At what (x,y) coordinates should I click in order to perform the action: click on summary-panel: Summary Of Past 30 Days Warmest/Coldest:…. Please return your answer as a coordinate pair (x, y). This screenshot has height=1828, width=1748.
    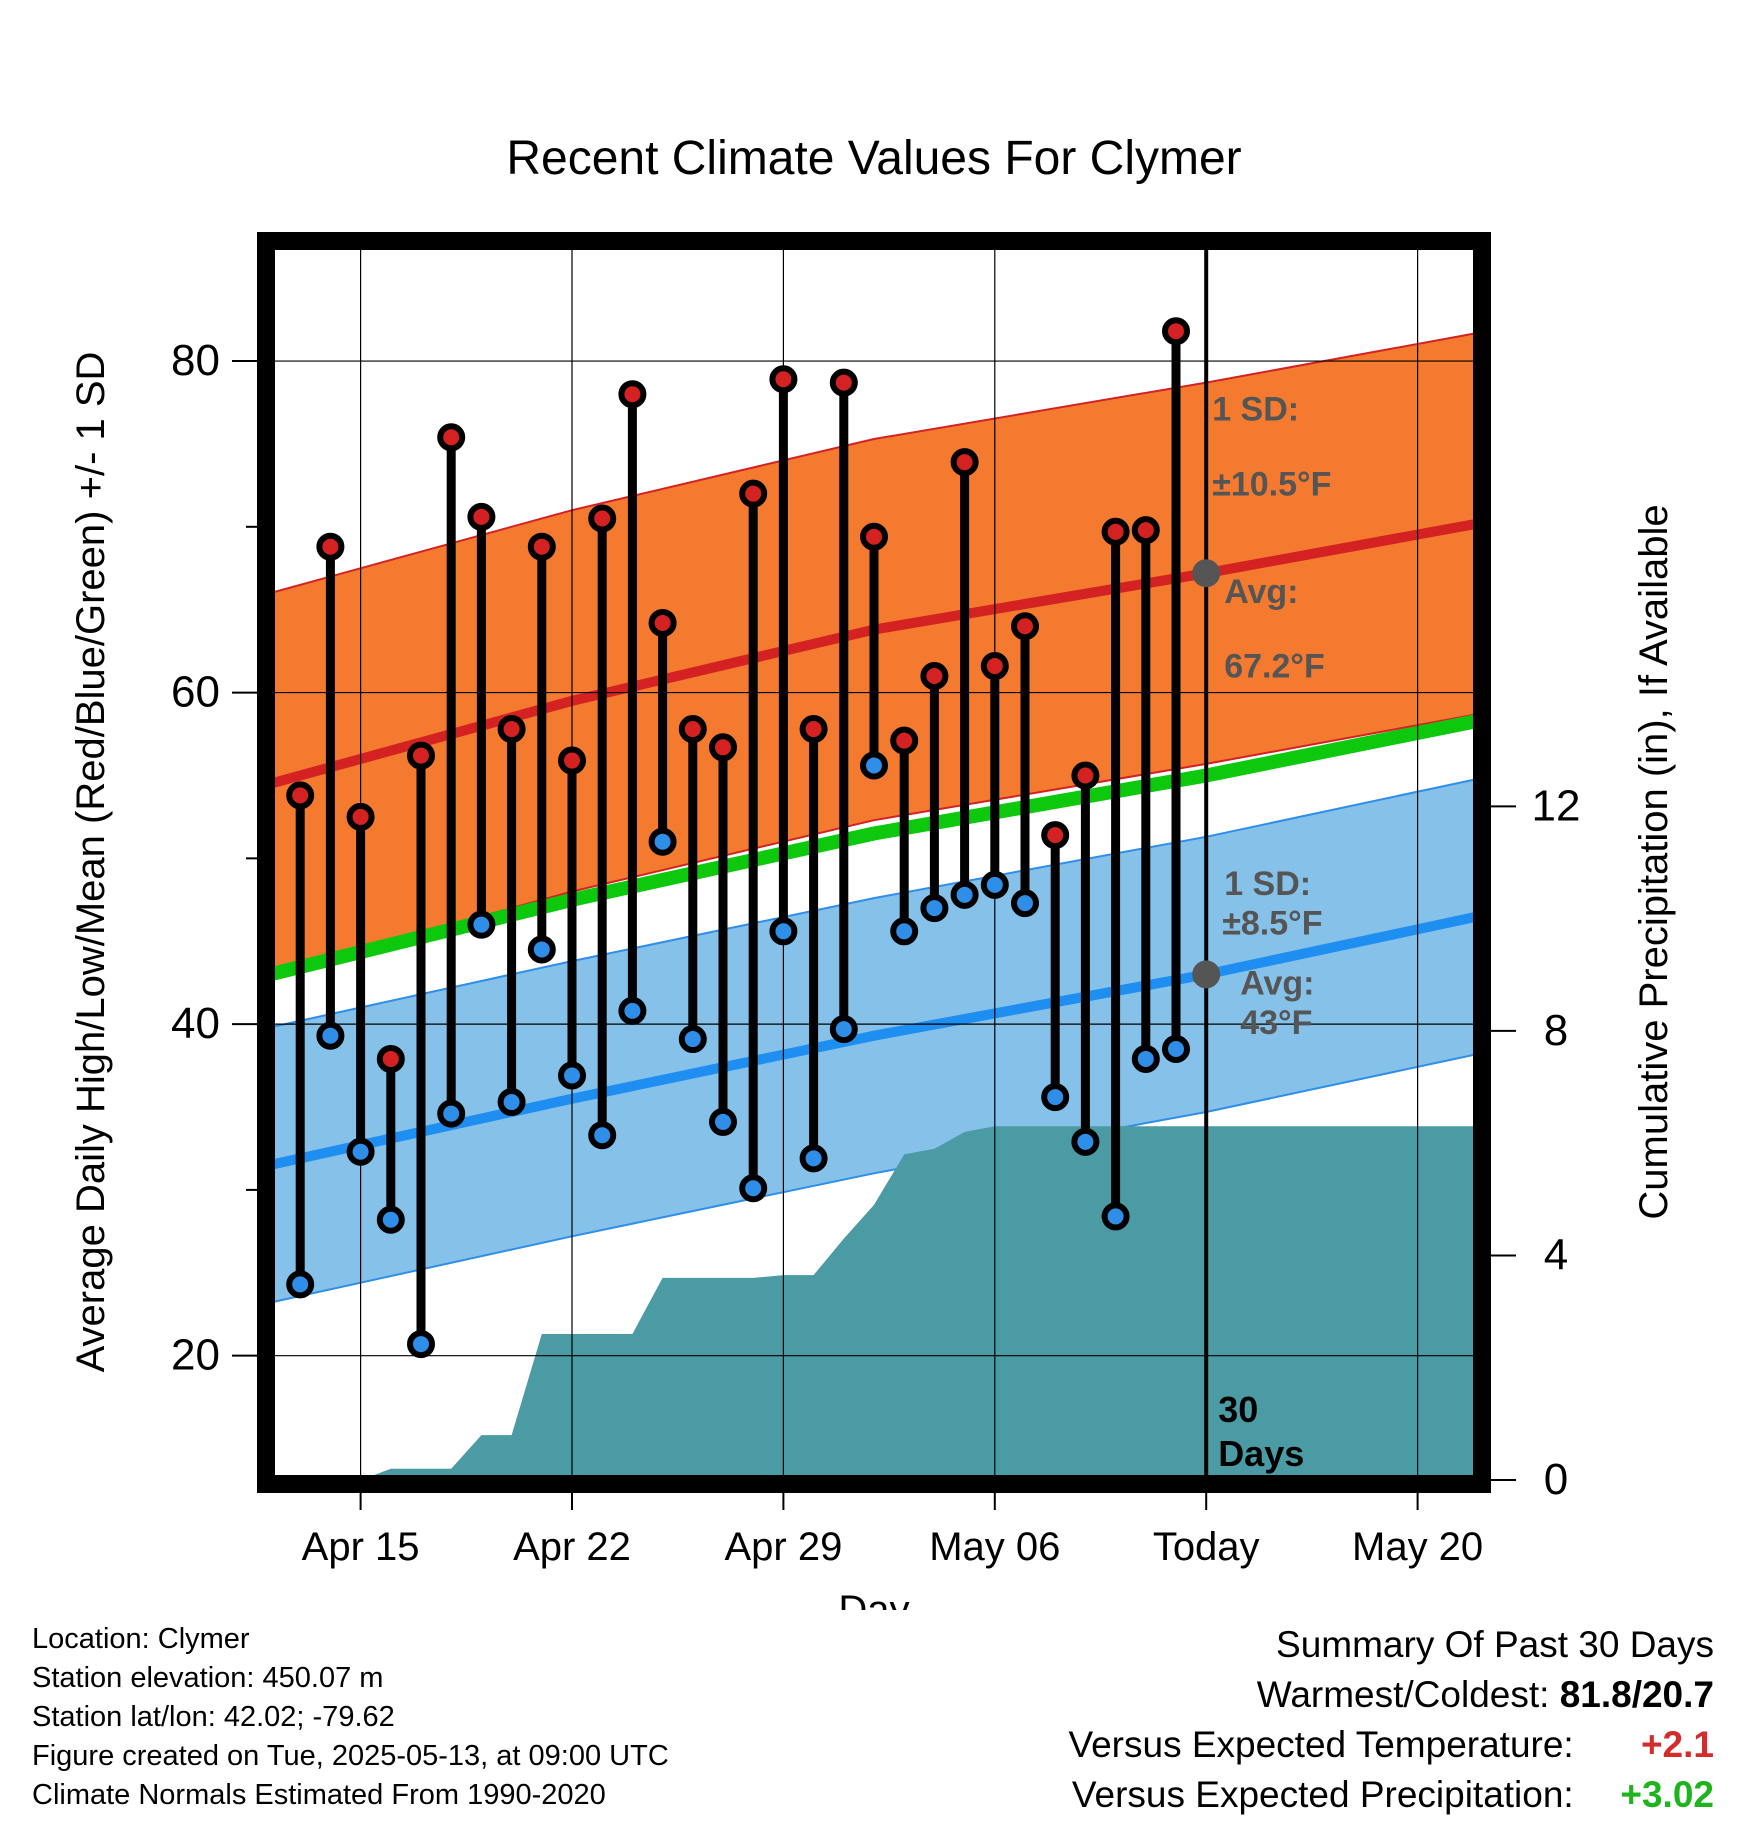
    Looking at the image, I should click on (1391, 1720).